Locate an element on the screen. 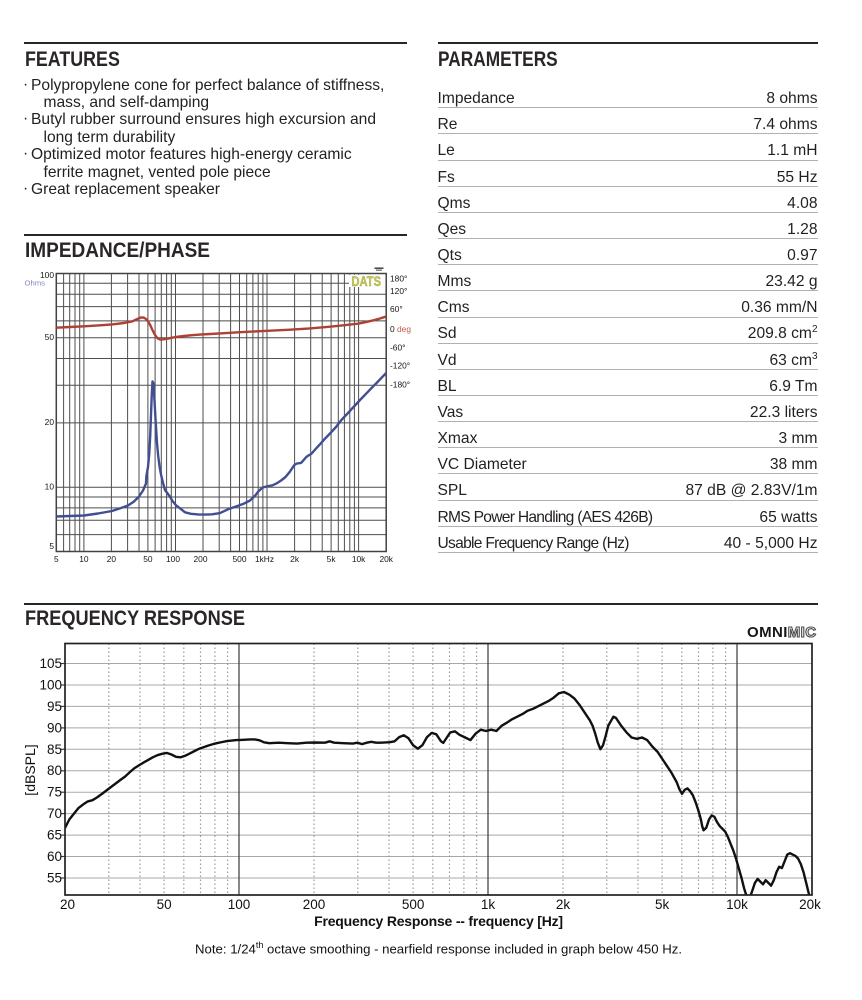 This screenshot has width=862, height=1000. svg-text: 80 is located at coordinates (54, 770).